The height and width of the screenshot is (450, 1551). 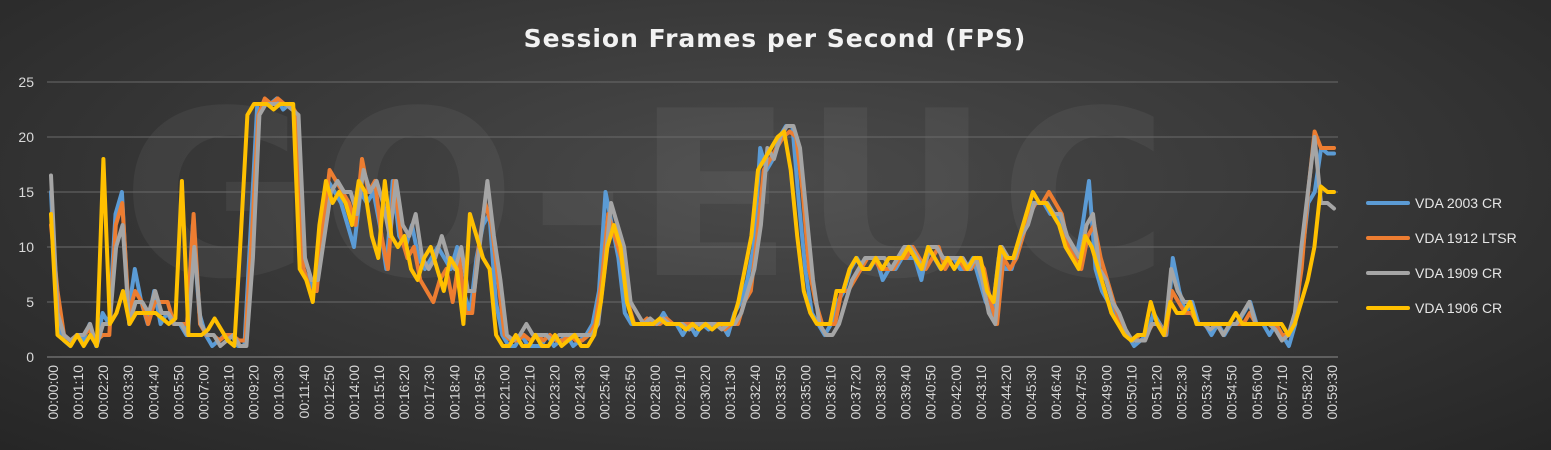 I want to click on x-tick-label: 00:24:30, so click(x=580, y=392).